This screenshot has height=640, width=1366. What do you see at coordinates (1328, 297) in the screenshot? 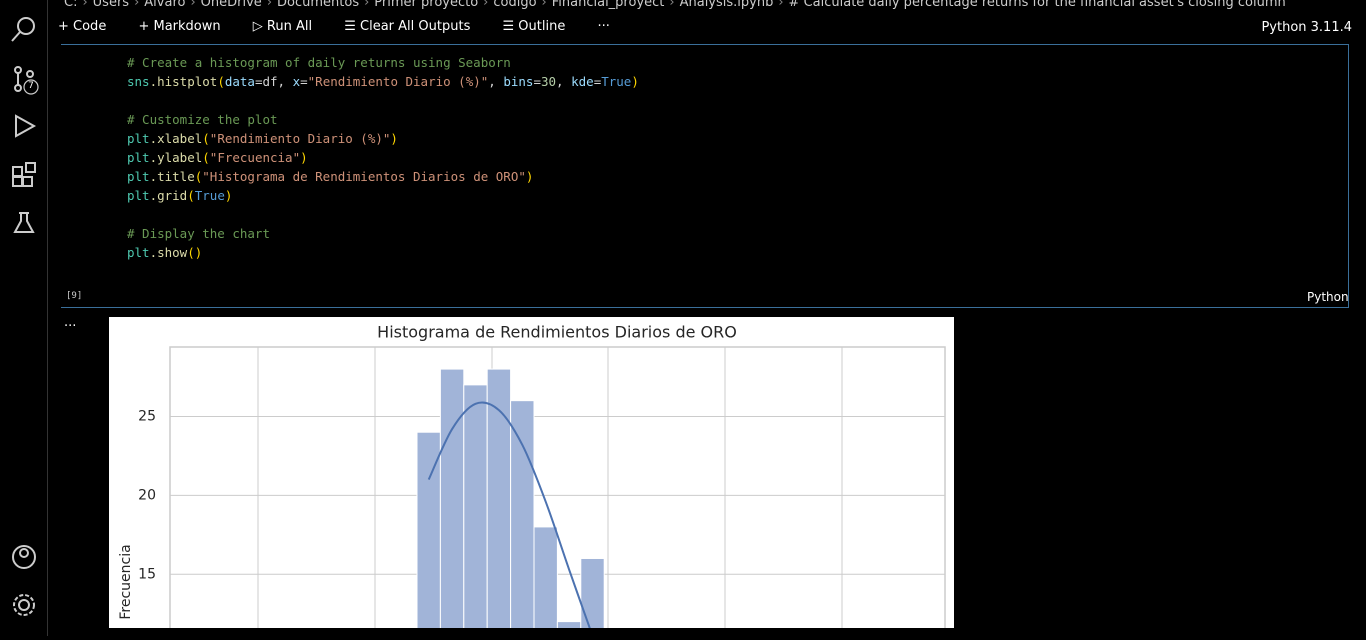
I see `cell-language: Python` at bounding box center [1328, 297].